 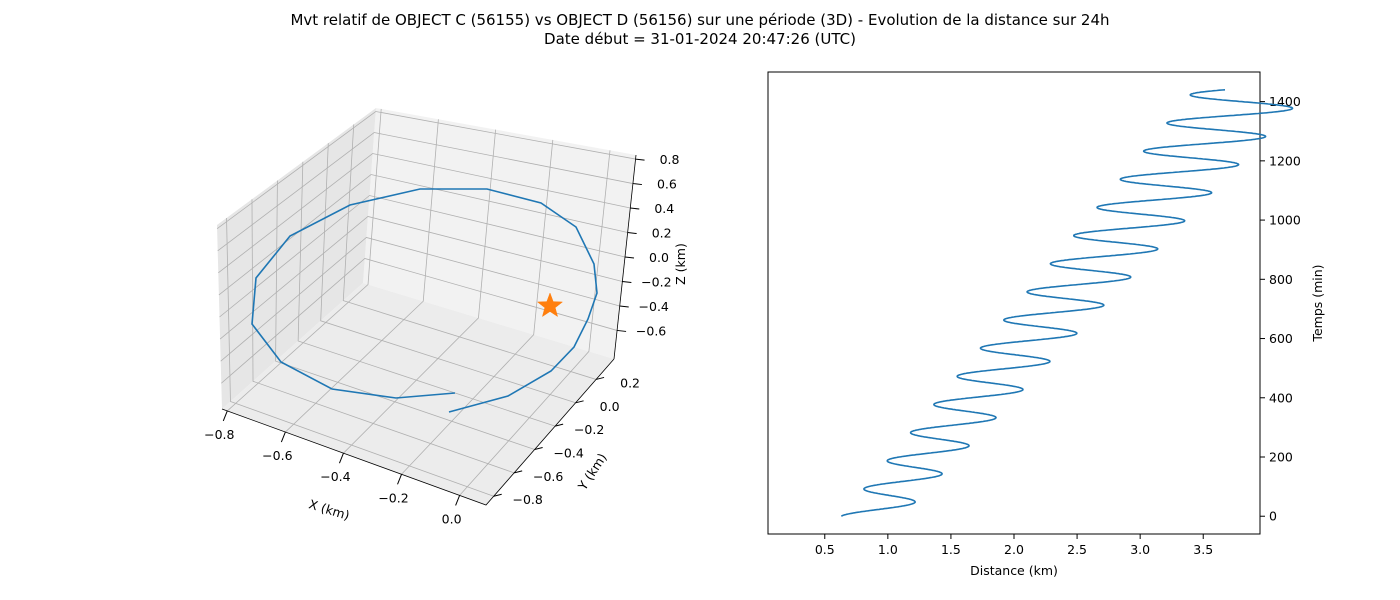 I want to click on y-tick-label: 400, so click(x=1281, y=397).